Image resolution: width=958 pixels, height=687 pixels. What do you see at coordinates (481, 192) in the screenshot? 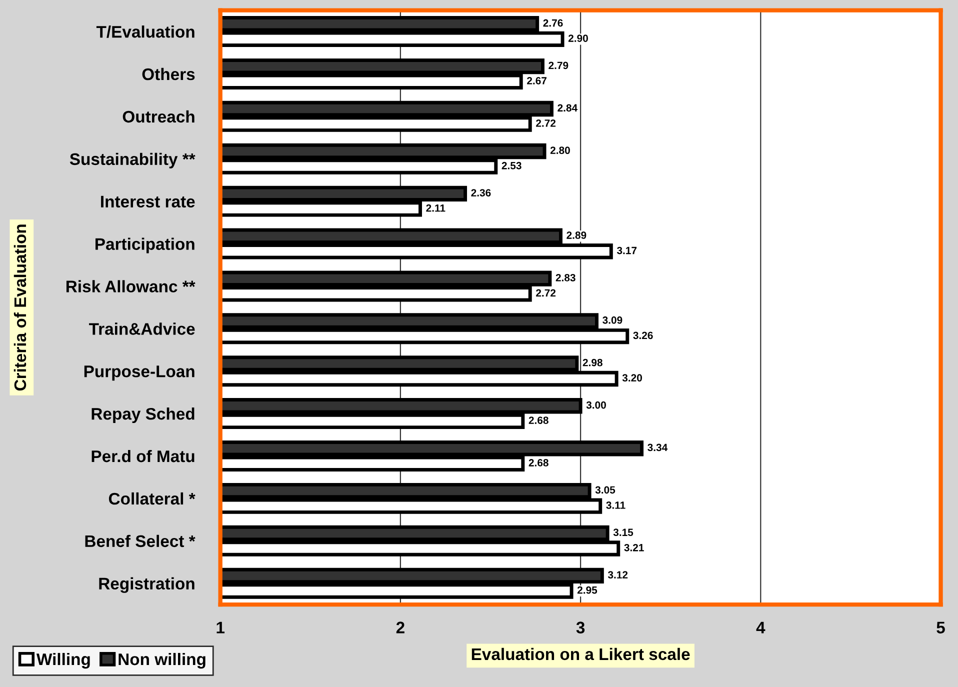
I see `data-label: 2.36` at bounding box center [481, 192].